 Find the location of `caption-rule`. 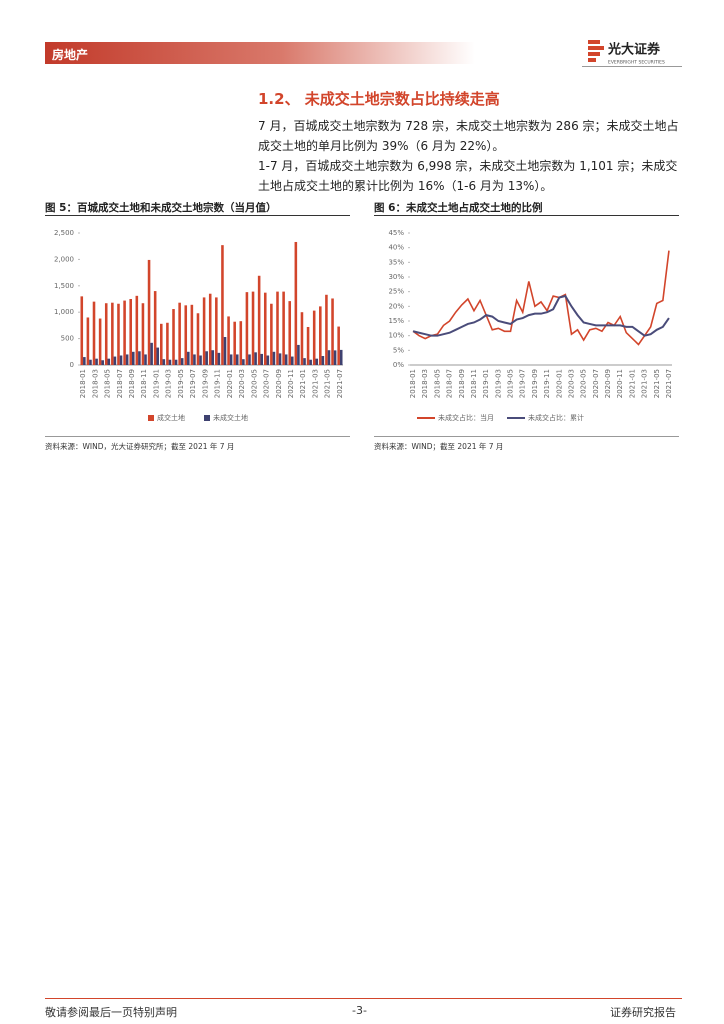

caption-rule is located at coordinates (197, 215).